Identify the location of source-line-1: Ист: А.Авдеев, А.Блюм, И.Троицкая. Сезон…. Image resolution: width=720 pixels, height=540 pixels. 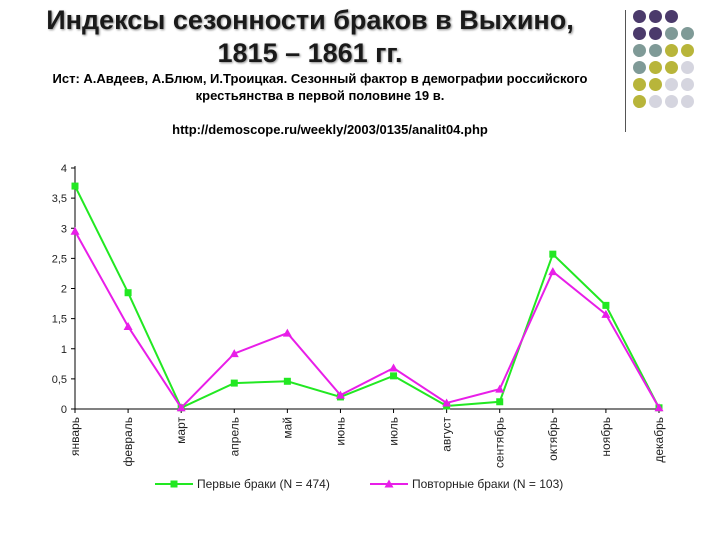
(320, 78).